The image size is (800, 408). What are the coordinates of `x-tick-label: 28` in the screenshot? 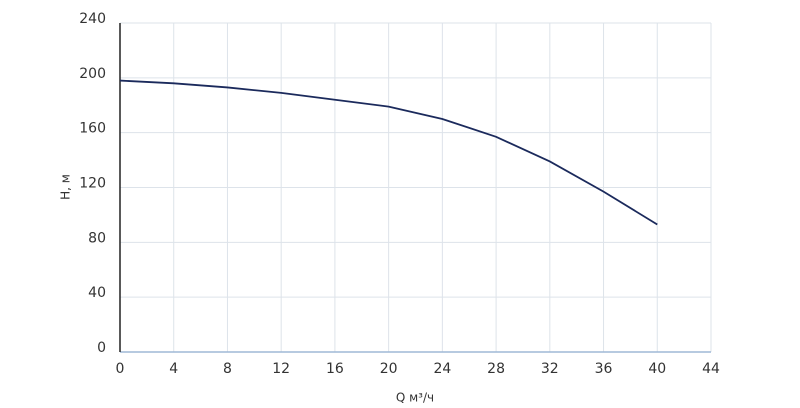 It's located at (496, 369).